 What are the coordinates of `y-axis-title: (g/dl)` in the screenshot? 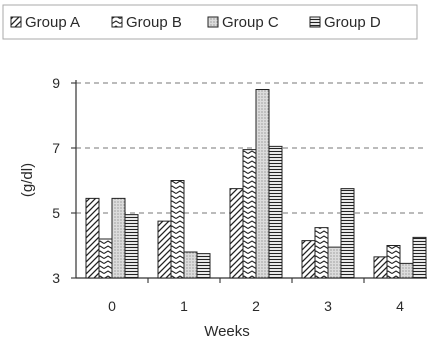 It's located at (27, 180).